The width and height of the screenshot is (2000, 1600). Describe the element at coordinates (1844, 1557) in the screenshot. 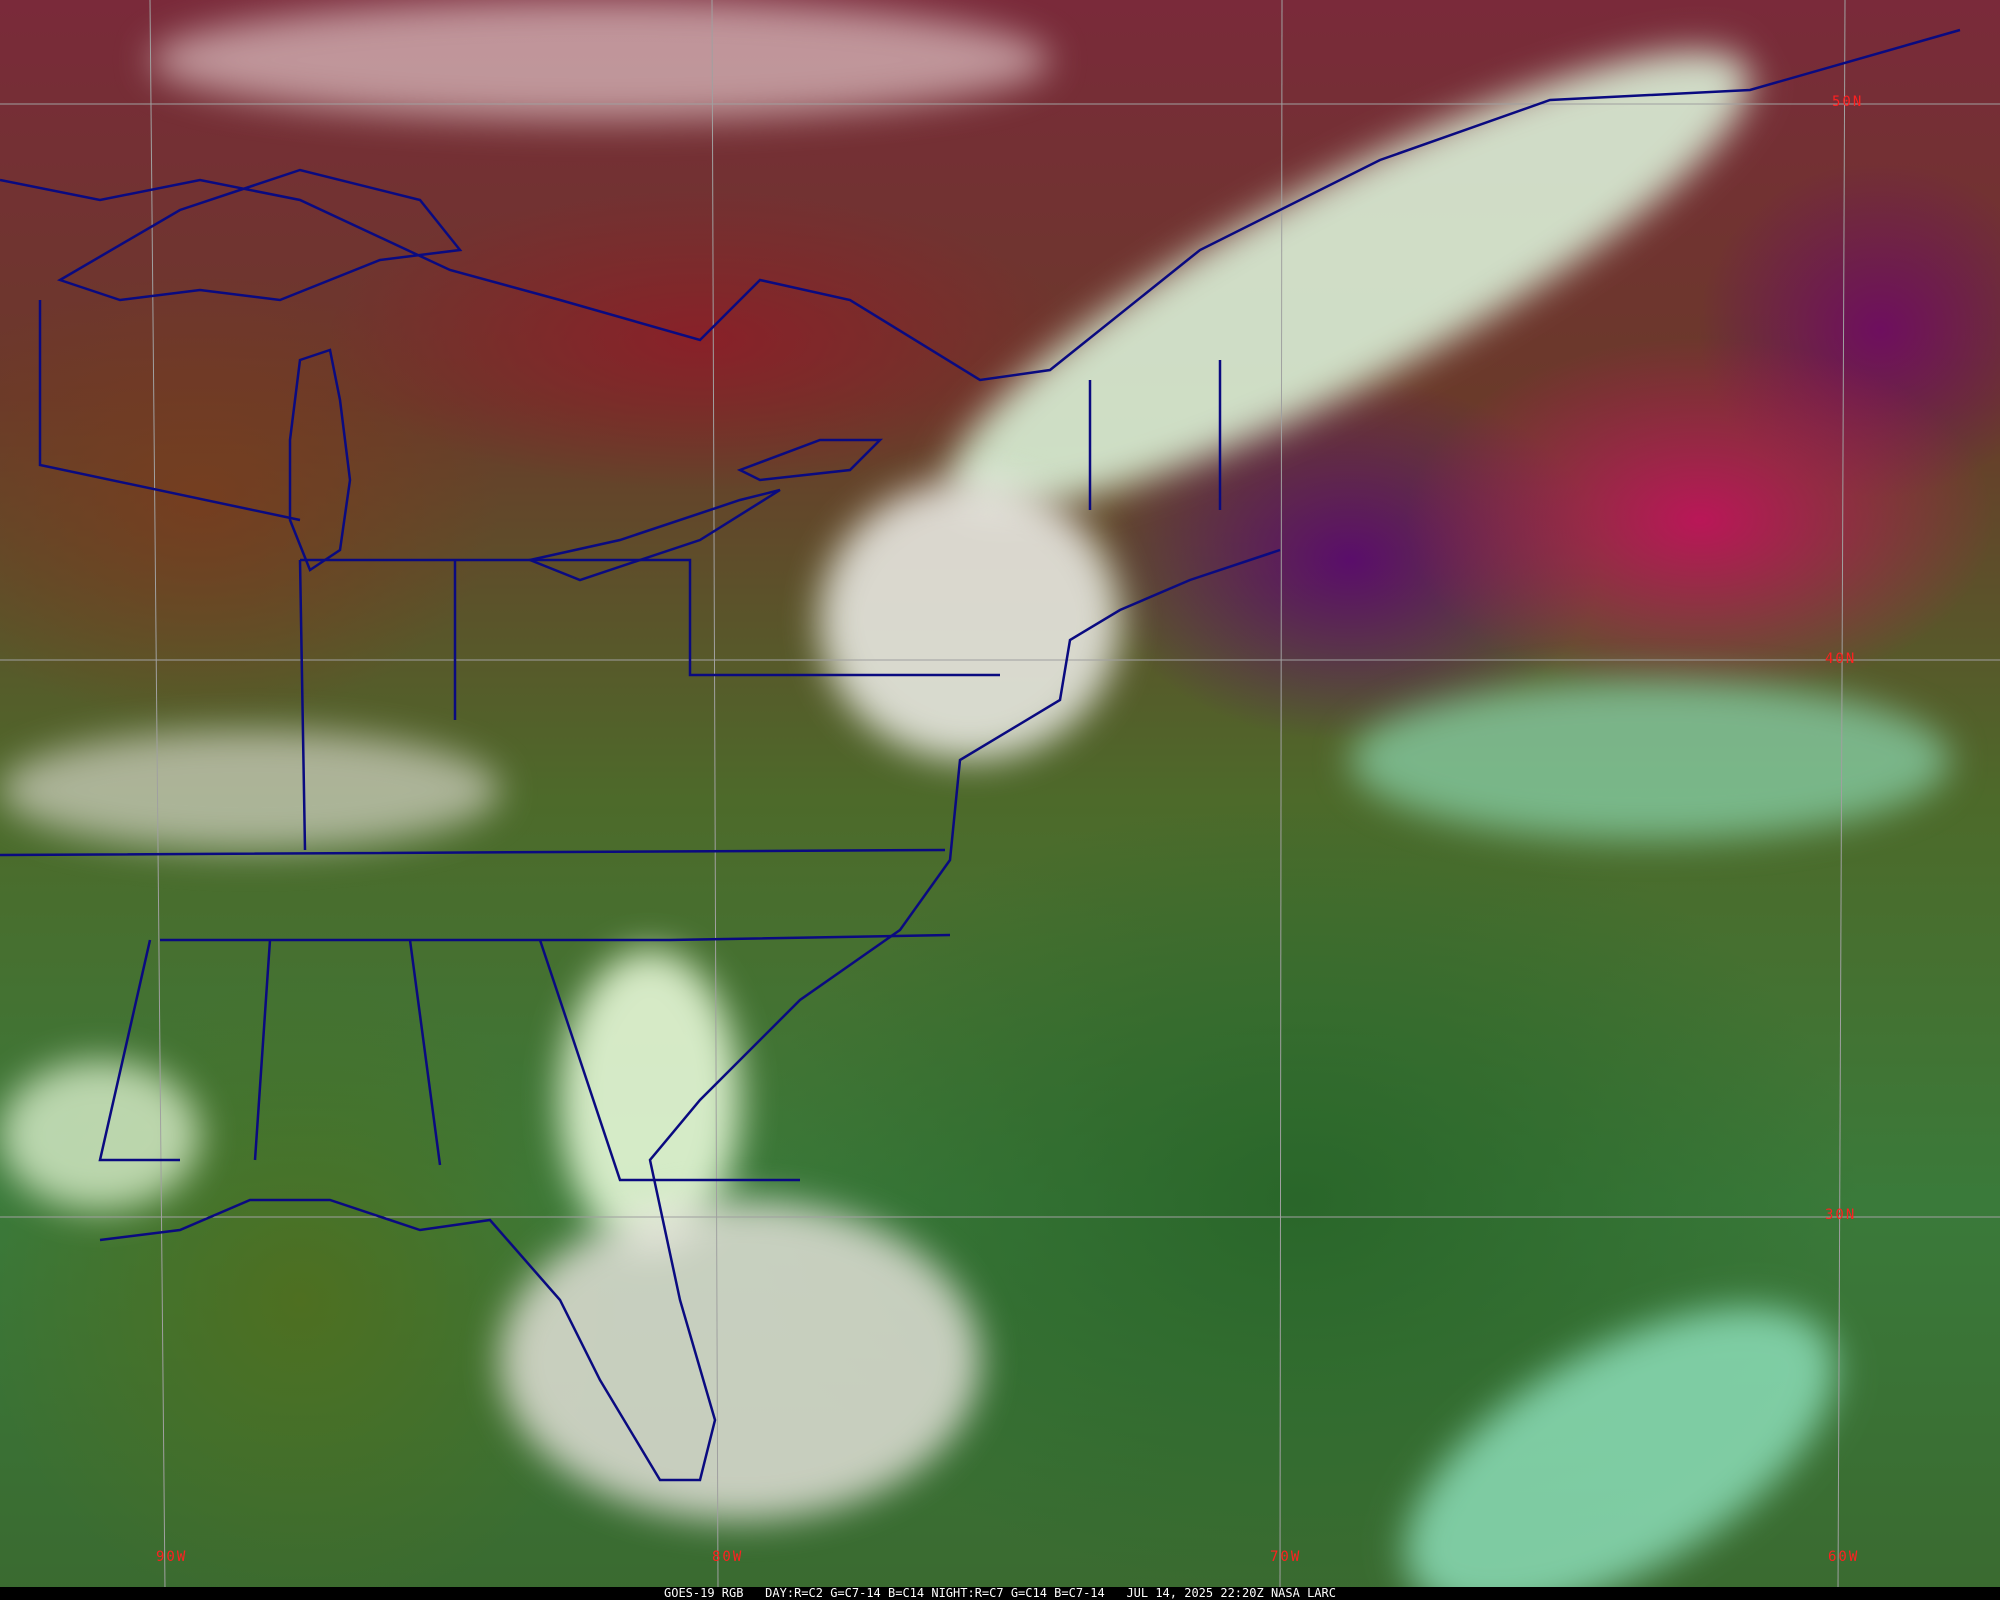

I see `lon-label-60w: 60W` at that location.